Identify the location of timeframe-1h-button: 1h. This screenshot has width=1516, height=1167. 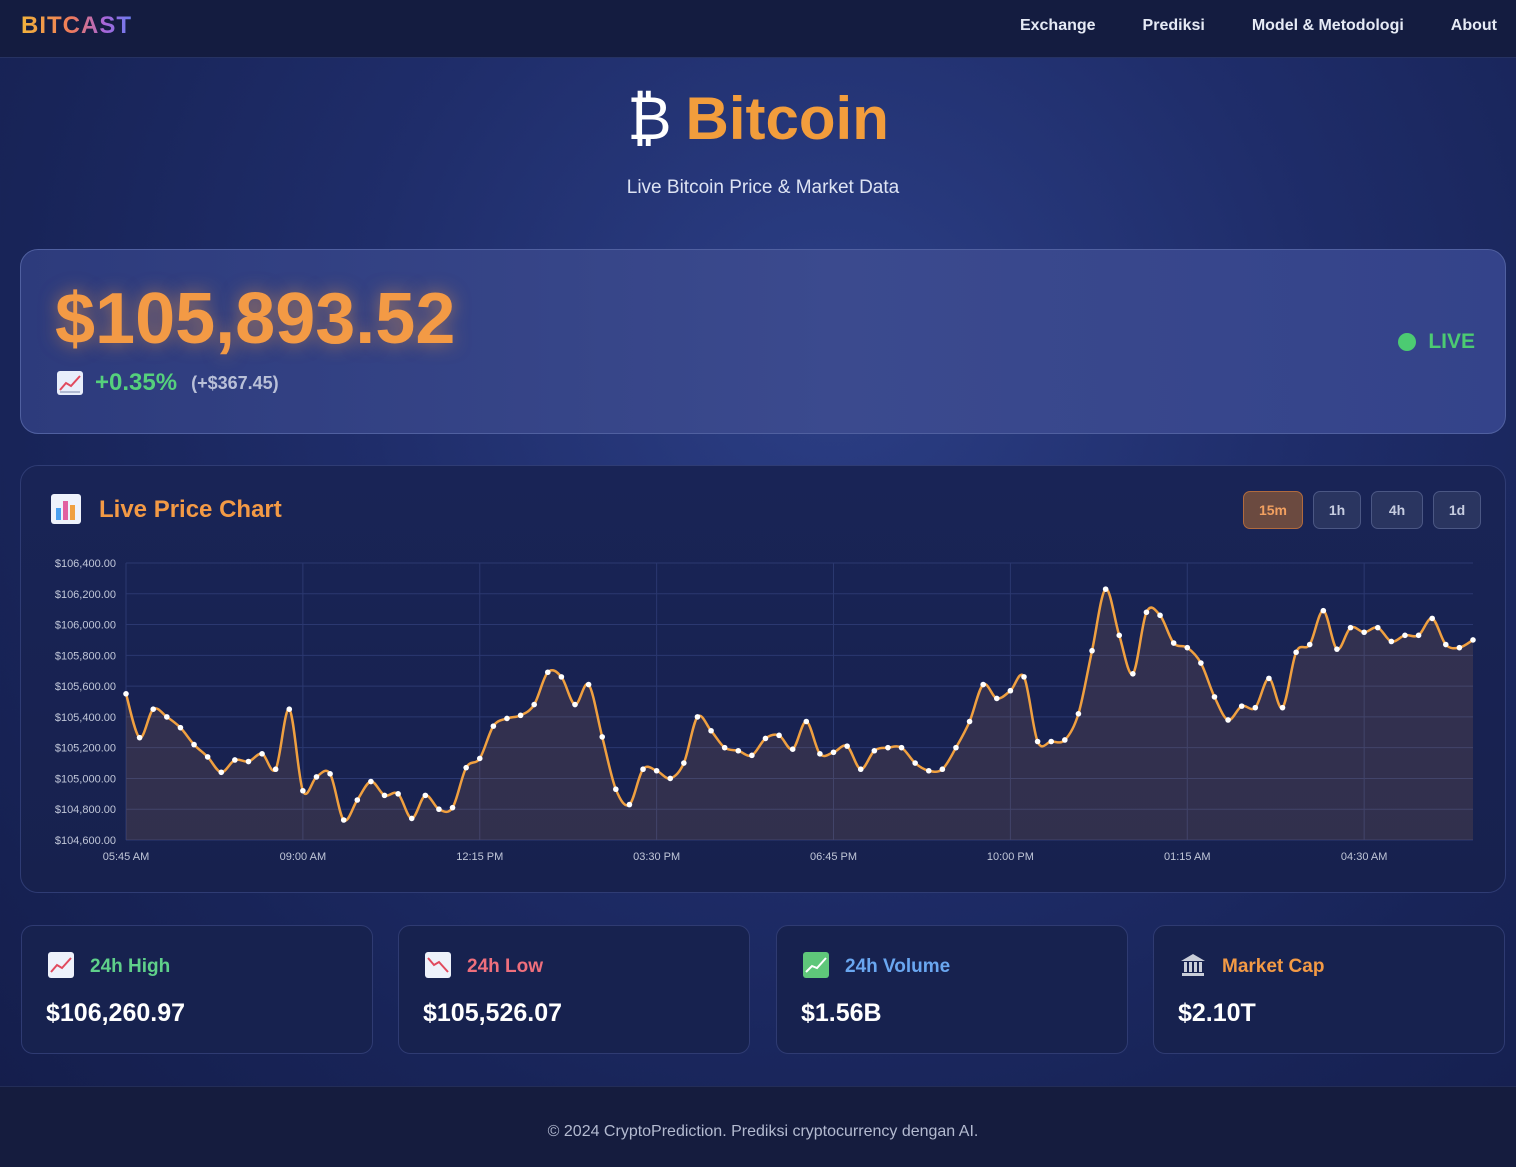
(1337, 510).